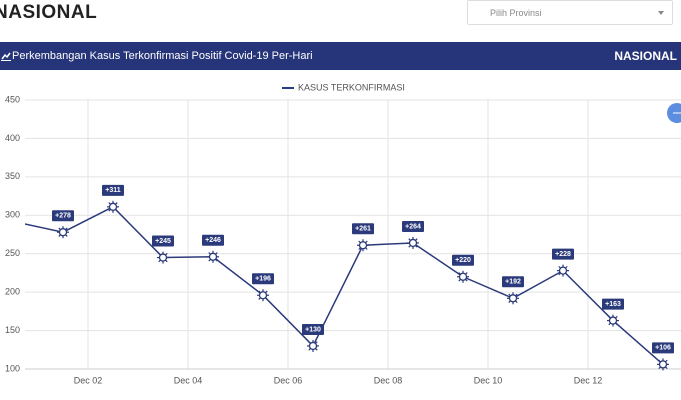 The height and width of the screenshot is (400, 681). Describe the element at coordinates (288, 380) in the screenshot. I see `x-tick-label: Dec 06` at that location.